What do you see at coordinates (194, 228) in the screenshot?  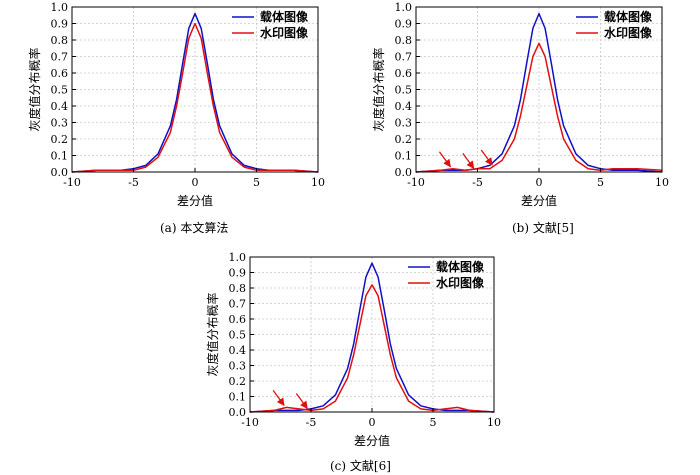 I see `caption-a: (a) 本文算法` at bounding box center [194, 228].